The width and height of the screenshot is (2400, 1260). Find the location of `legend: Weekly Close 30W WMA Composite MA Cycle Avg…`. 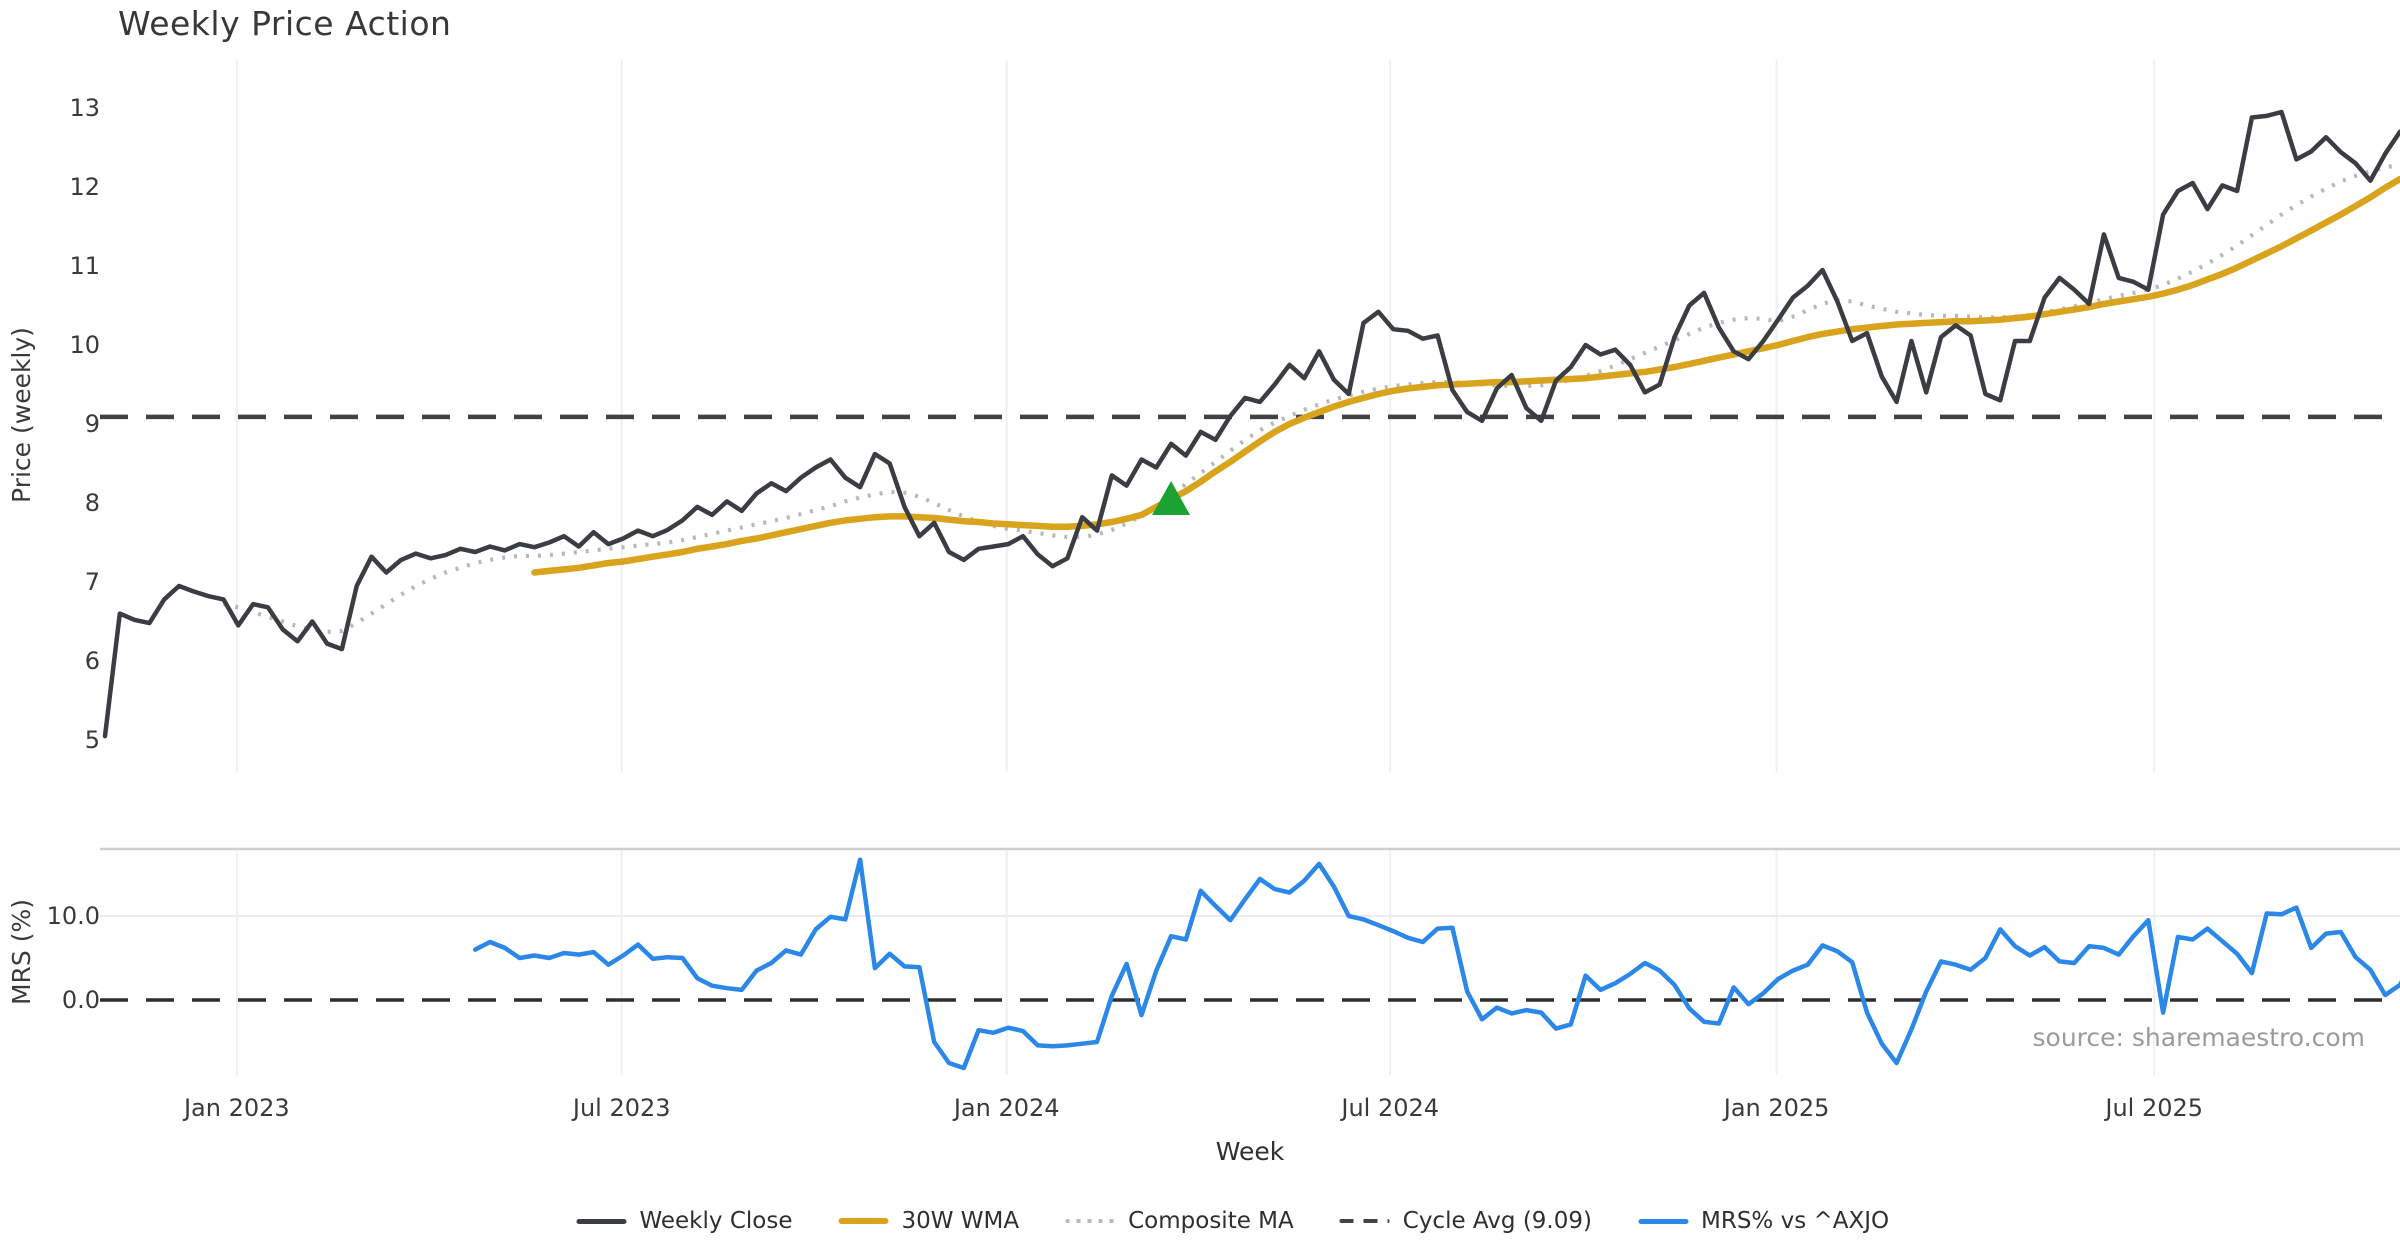

legend: Weekly Close 30W WMA Composite MA Cycle Avg… is located at coordinates (1232, 1221).